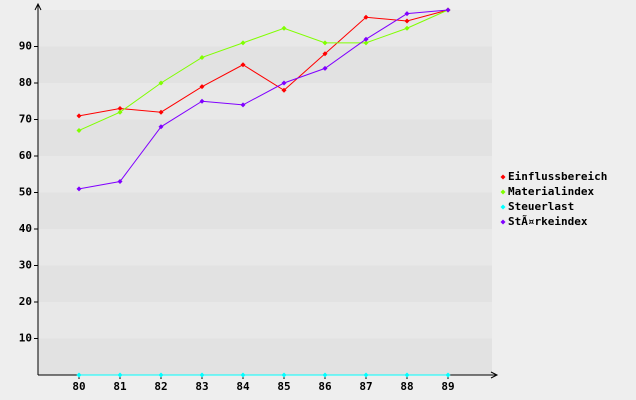  Describe the element at coordinates (120, 386) in the screenshot. I see `x-tick-label: 81` at that location.